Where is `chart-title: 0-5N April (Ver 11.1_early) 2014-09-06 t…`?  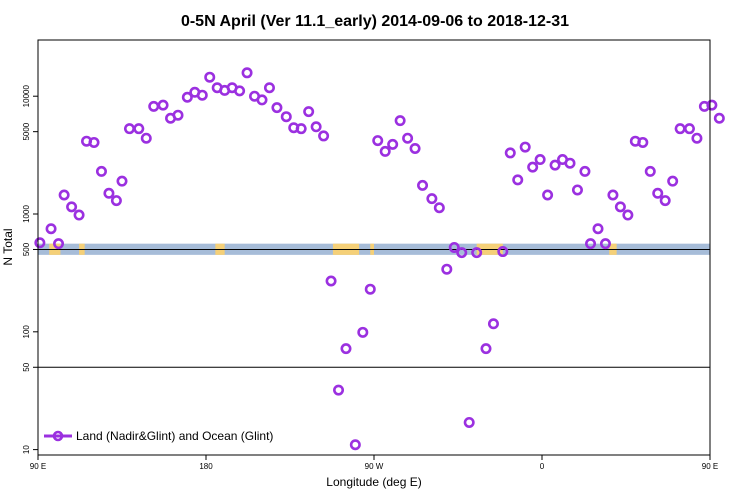 chart-title: 0-5N April (Ver 11.1_early) 2014-09-06 t… is located at coordinates (375, 21).